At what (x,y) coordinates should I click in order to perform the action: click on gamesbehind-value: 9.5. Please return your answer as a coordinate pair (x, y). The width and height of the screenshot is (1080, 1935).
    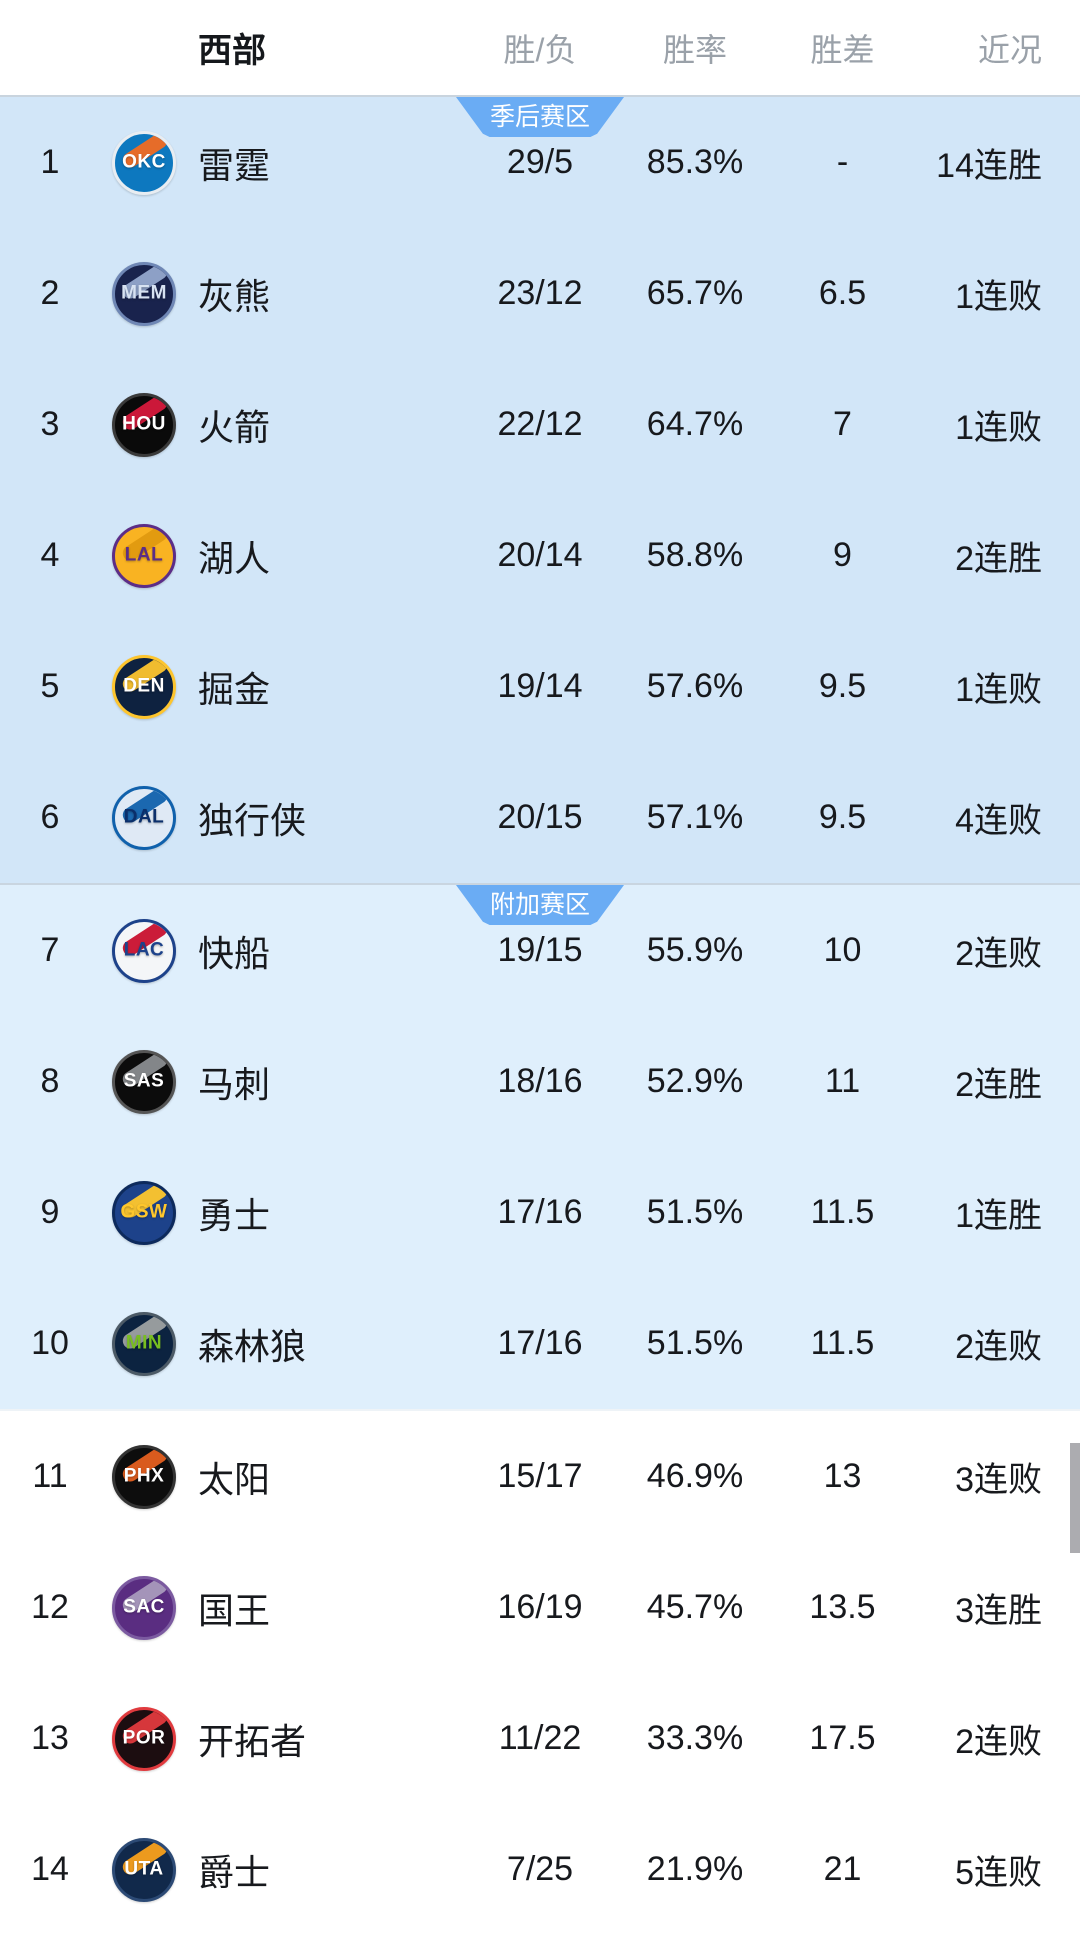
    Looking at the image, I should click on (842, 817).